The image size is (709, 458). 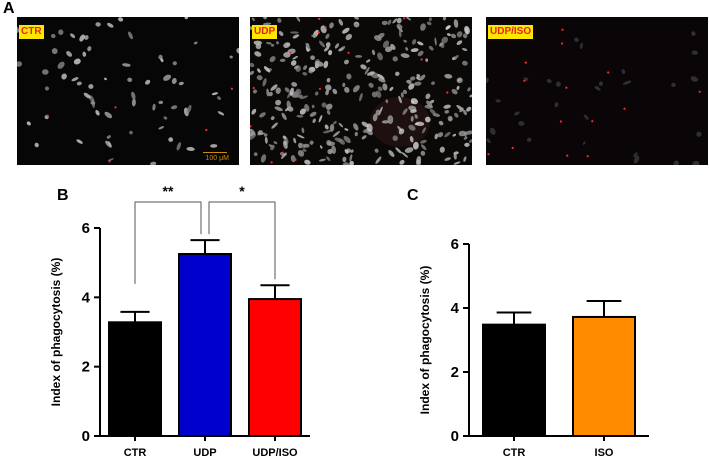 I want to click on micrograph-label-udp-iso: UDP/ISO, so click(x=511, y=32).